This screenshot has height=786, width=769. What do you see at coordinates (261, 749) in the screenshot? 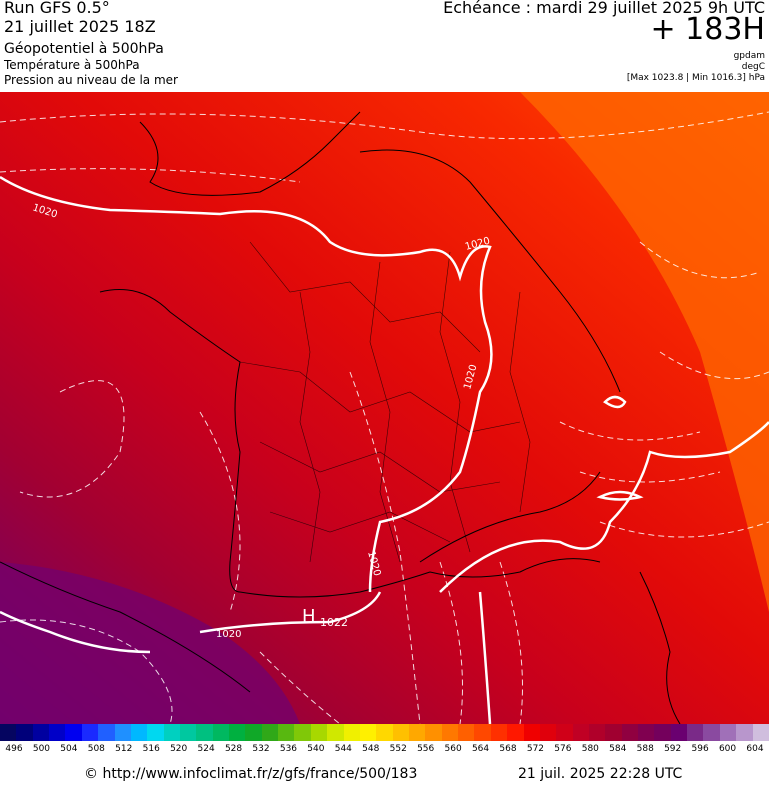
I see `scale-label: 532` at bounding box center [261, 749].